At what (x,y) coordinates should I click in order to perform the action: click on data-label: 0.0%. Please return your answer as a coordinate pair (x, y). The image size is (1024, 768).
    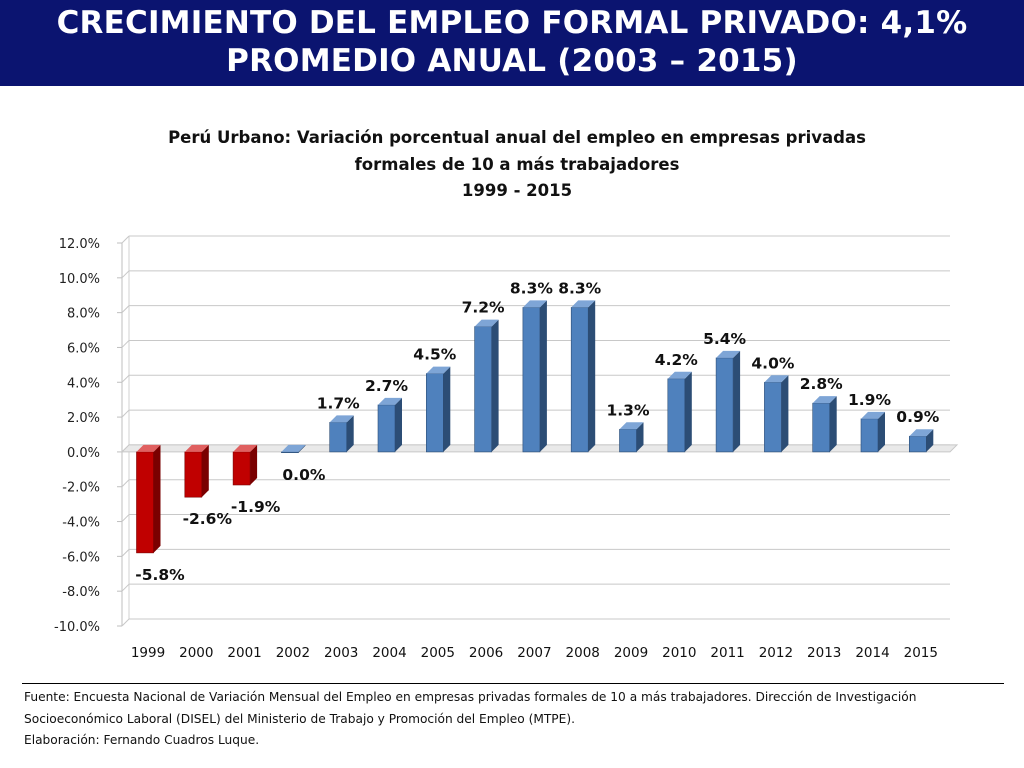
    Looking at the image, I should click on (303, 475).